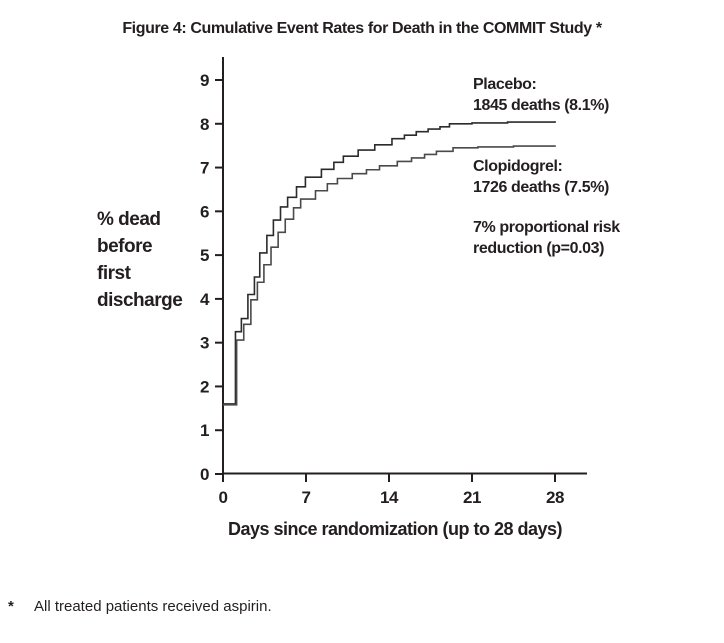 Image resolution: width=724 pixels, height=643 pixels. I want to click on y-axis-ticks: 0 1 2 3 4 5 6 7 8 9, so click(211, 277).